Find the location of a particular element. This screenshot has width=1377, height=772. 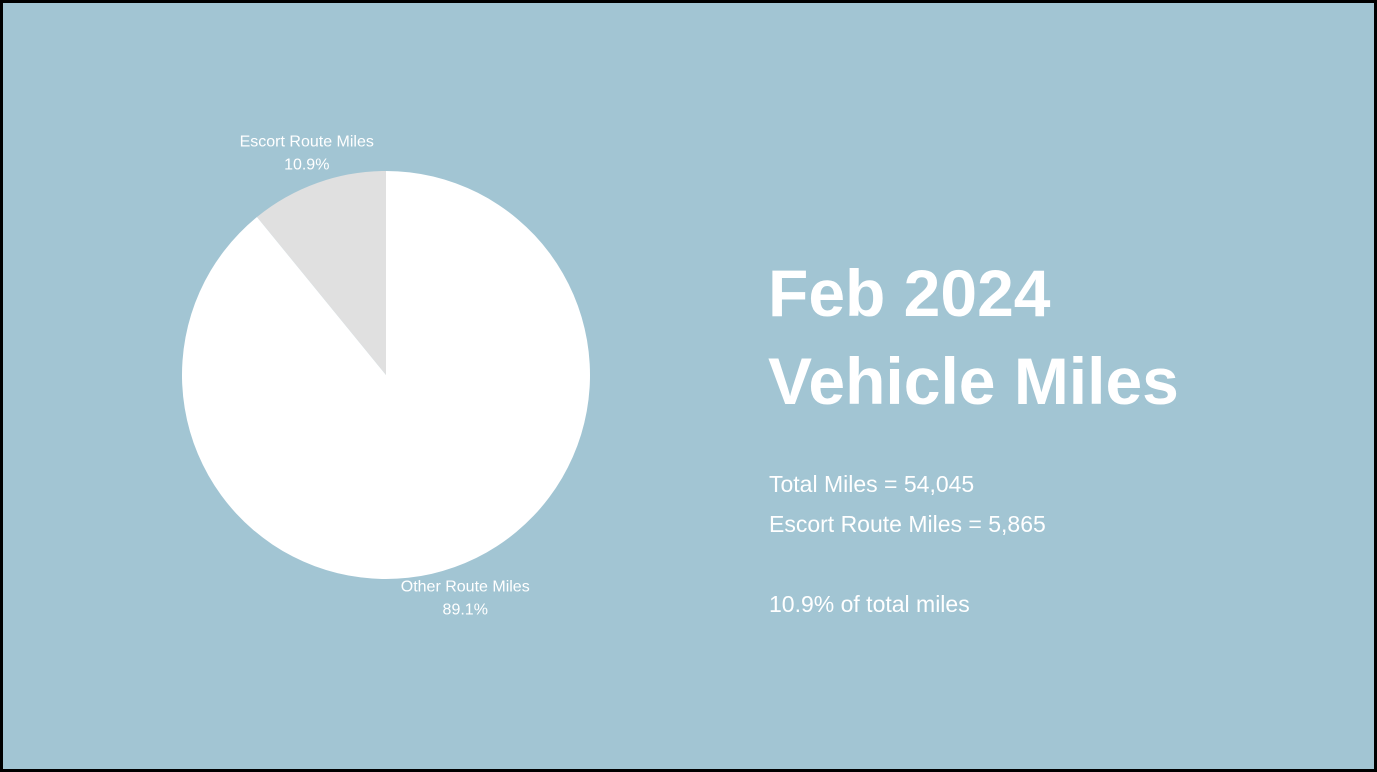

pie-slice is located at coordinates (321, 273).